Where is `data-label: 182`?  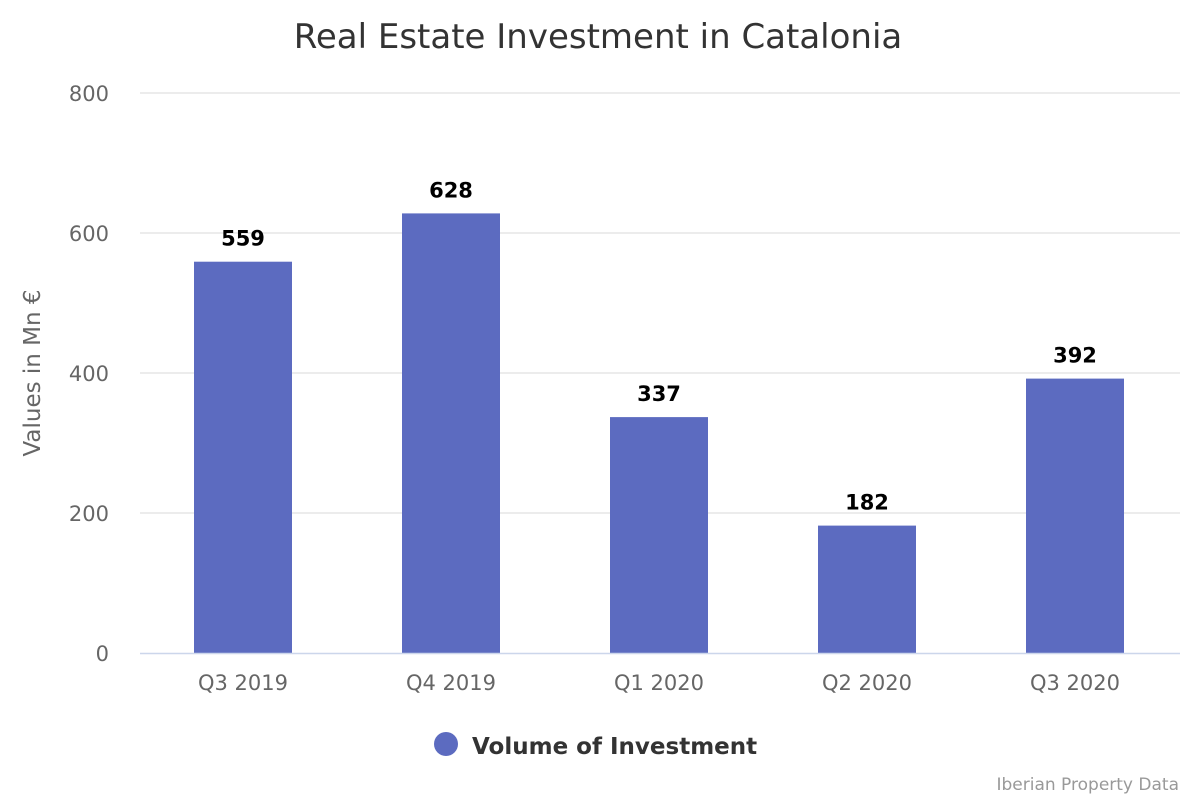
data-label: 182 is located at coordinates (867, 503).